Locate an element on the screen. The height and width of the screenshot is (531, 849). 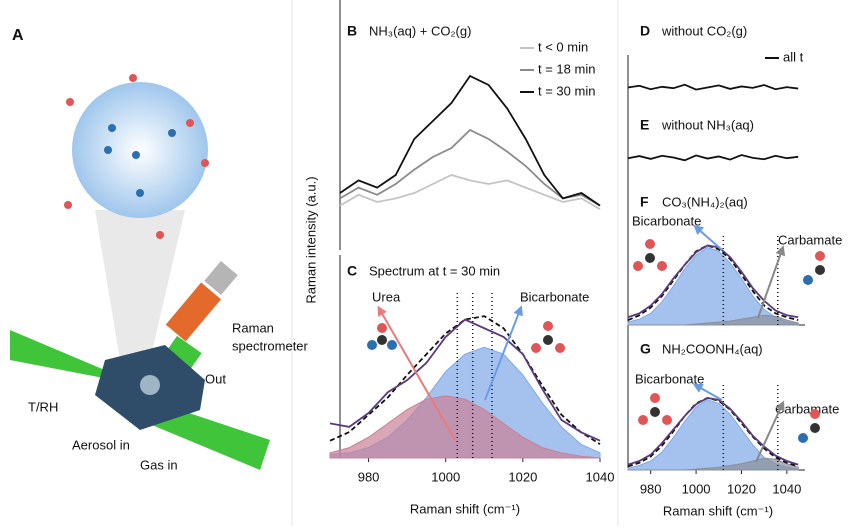
panel-title: Spectrum at t = 30 min is located at coordinates (434, 270).